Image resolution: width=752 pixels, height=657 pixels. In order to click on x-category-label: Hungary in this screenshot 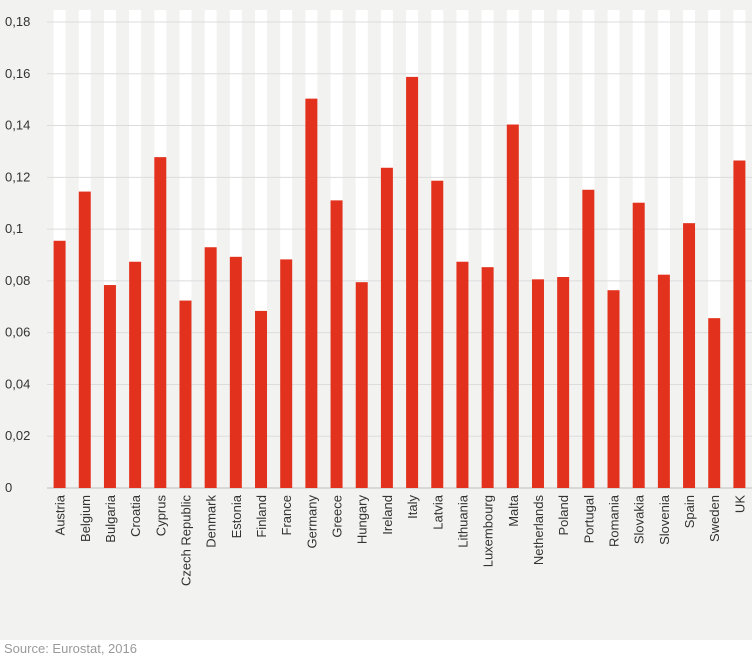, I will do `click(362, 520)`.